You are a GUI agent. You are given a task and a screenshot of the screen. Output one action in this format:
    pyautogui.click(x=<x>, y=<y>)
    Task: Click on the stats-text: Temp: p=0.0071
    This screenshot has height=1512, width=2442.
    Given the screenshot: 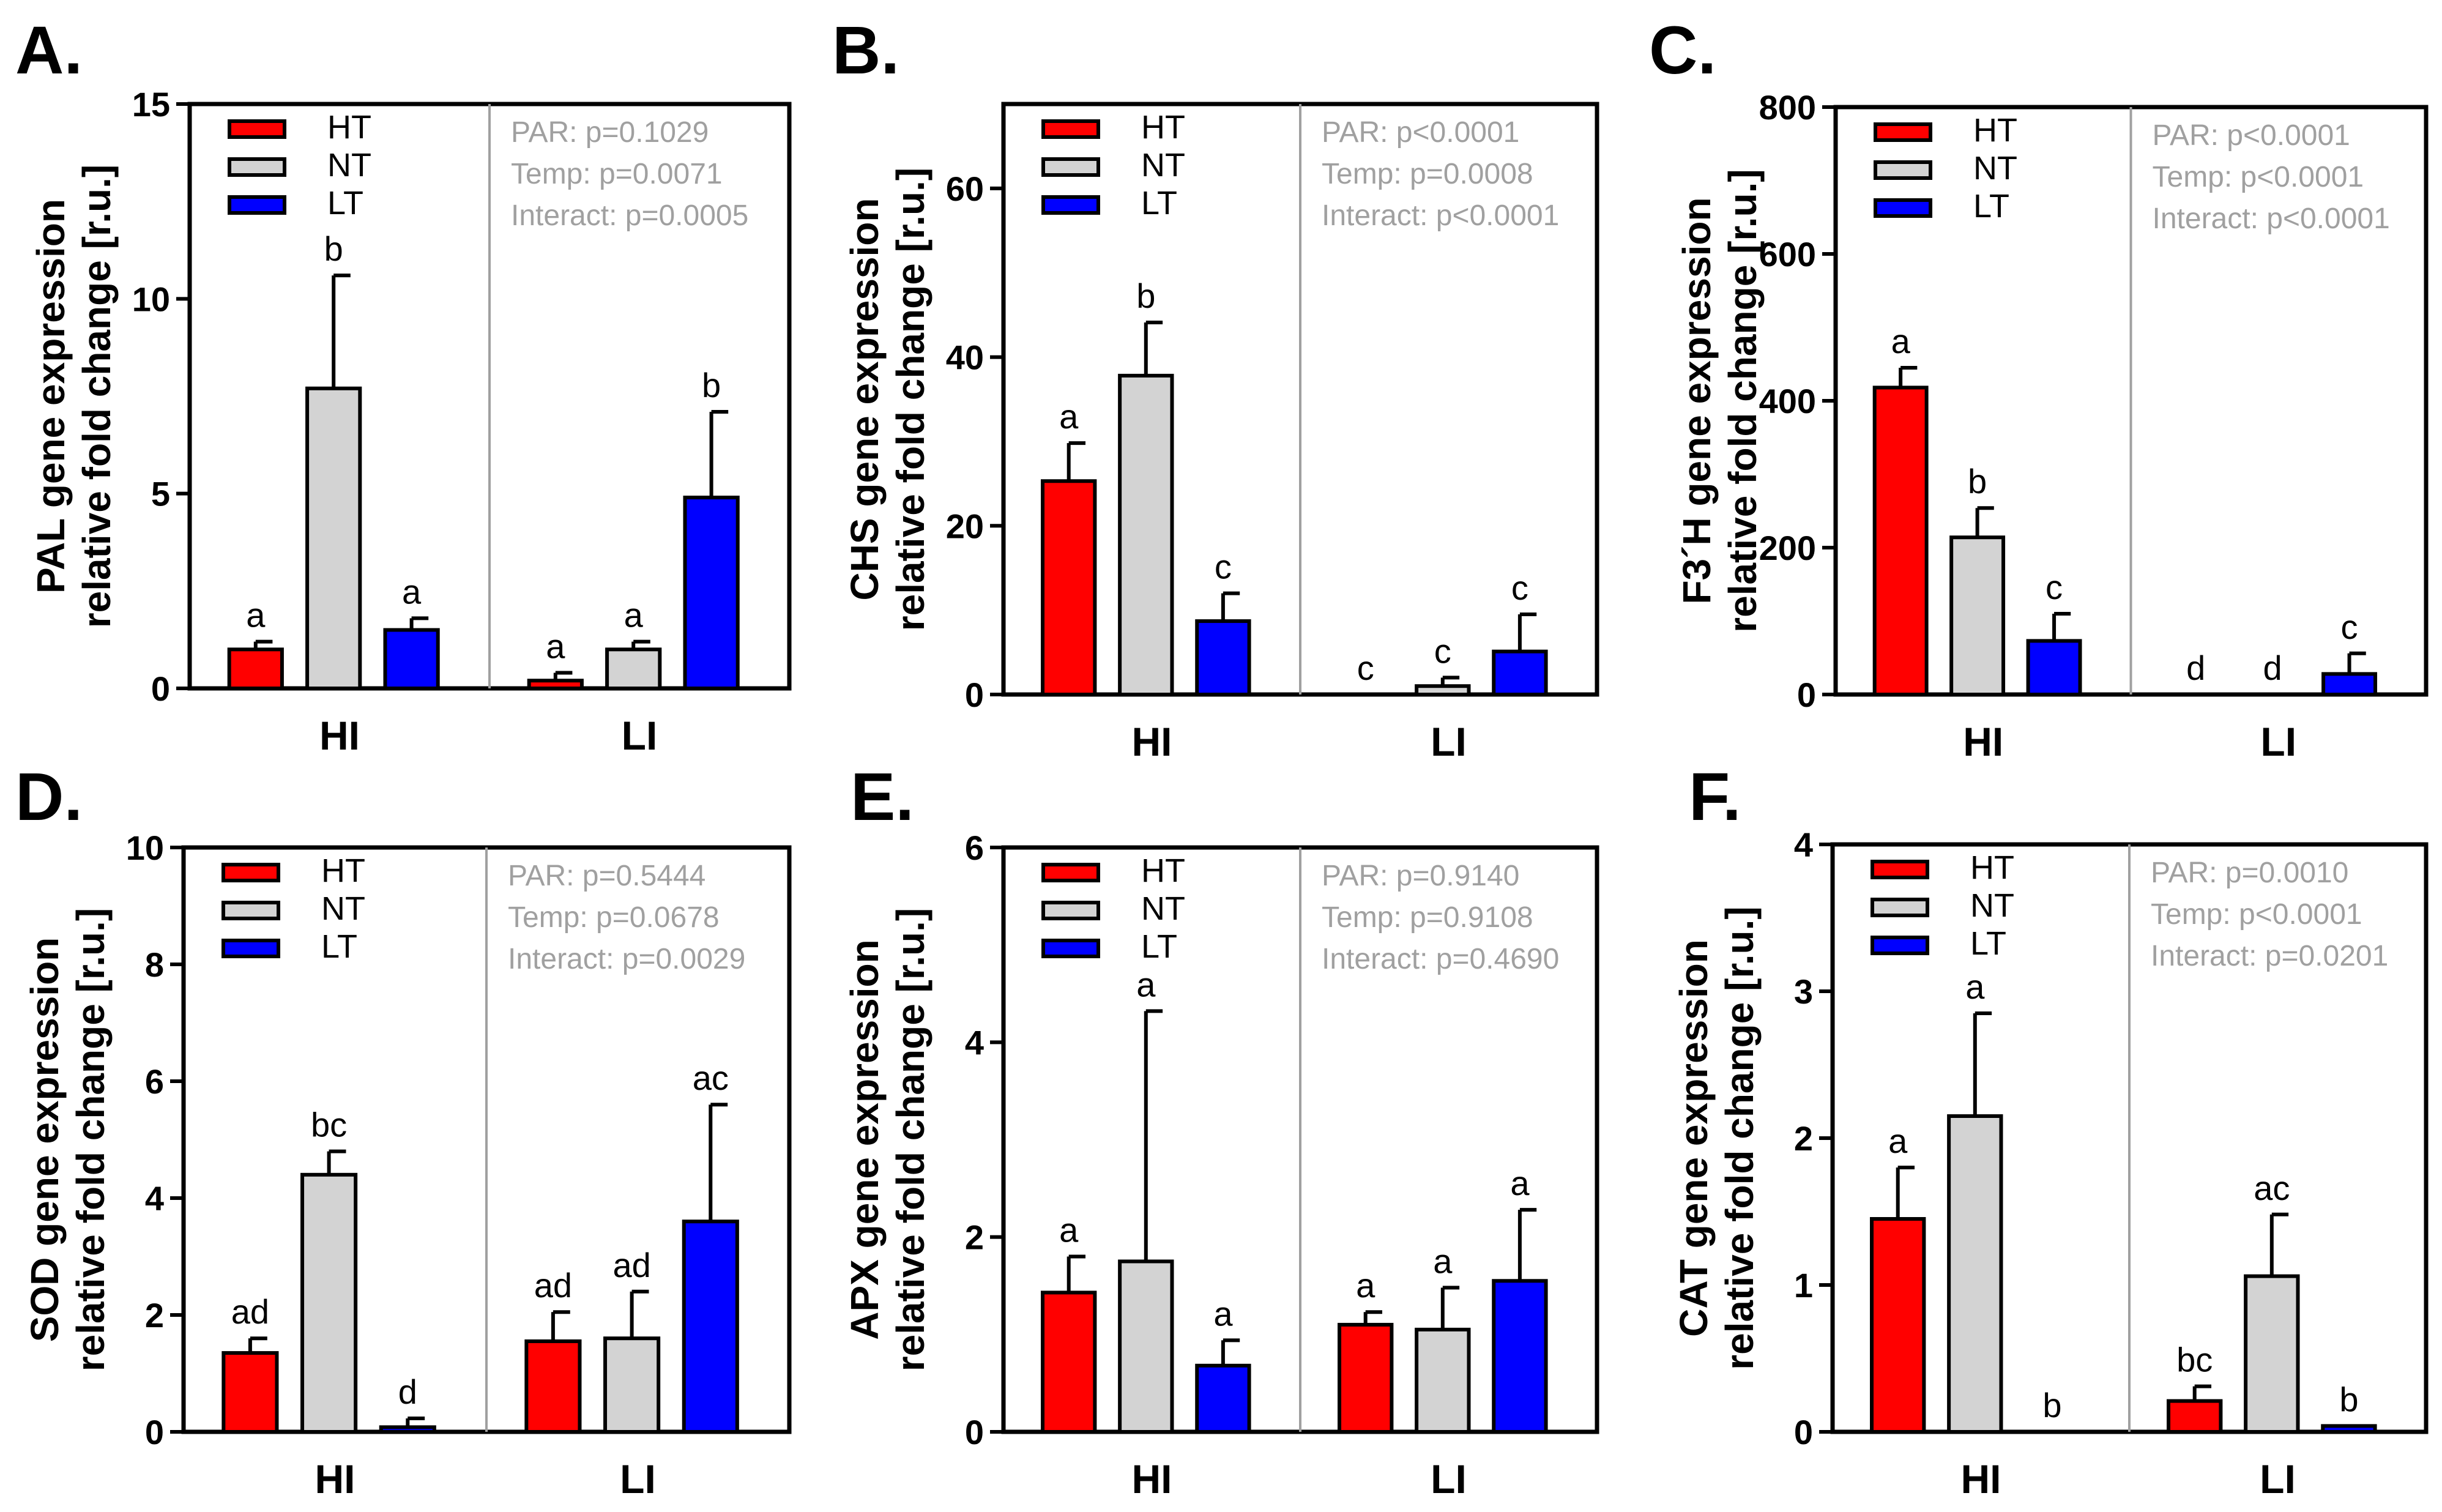 What is the action you would take?
    pyautogui.click(x=617, y=174)
    